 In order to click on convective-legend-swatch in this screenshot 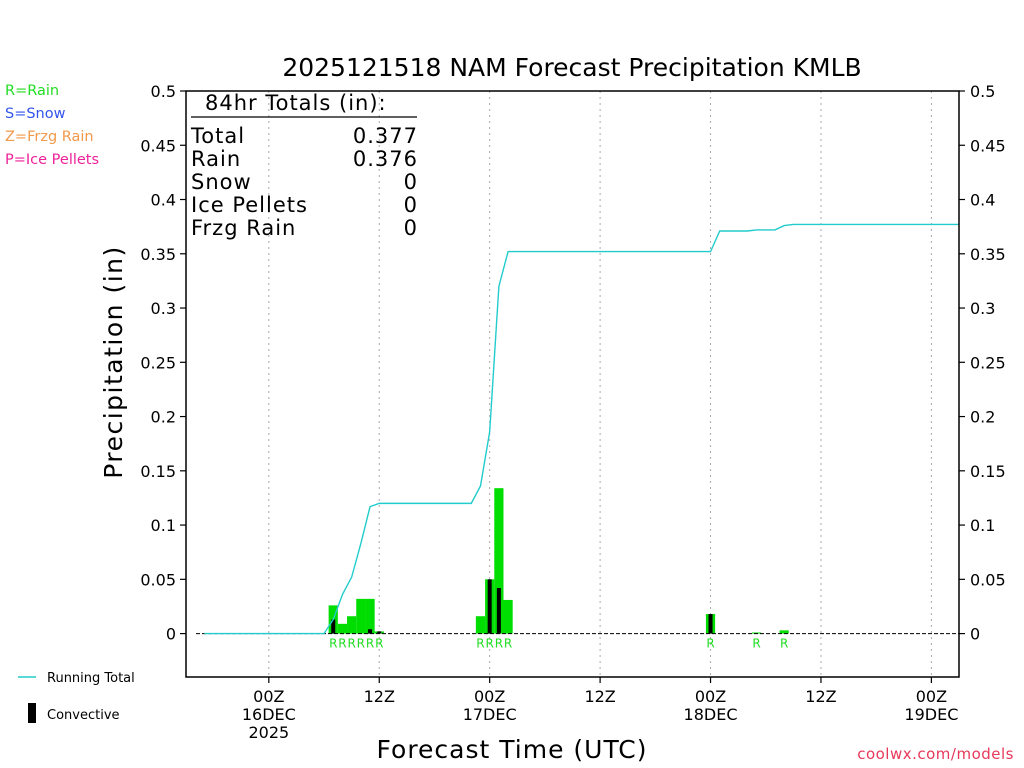, I will do `click(32, 713)`.